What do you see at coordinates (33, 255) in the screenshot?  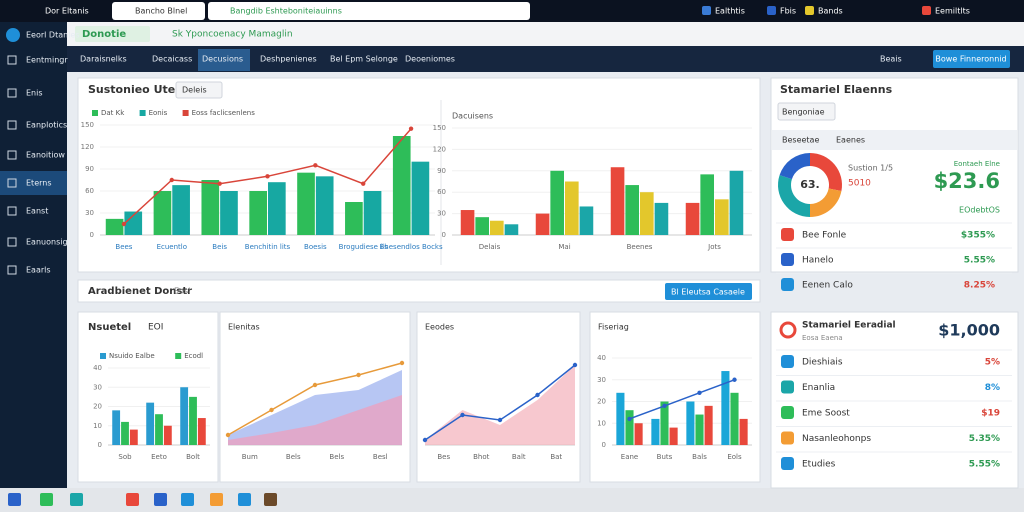 I see `sidebar` at bounding box center [33, 255].